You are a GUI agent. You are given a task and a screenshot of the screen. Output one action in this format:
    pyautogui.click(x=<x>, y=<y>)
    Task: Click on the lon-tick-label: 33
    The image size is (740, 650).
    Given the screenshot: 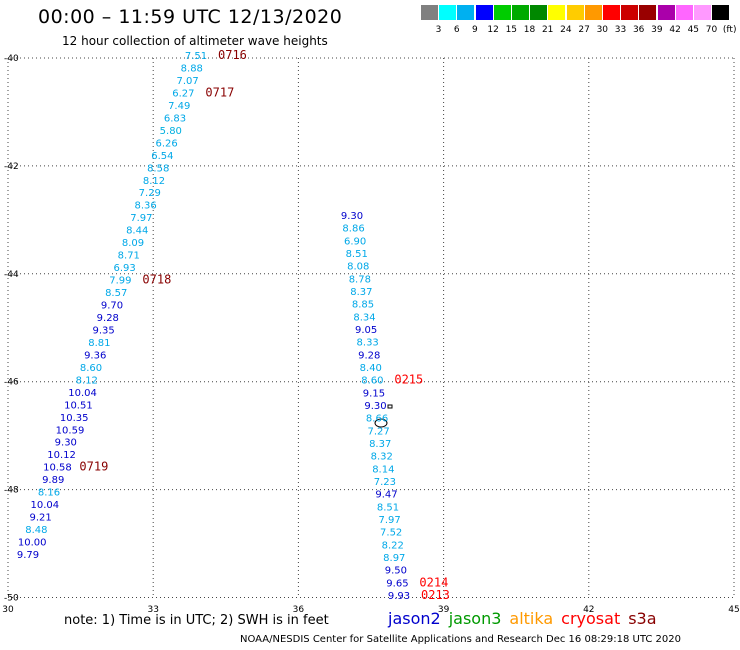 What is the action you would take?
    pyautogui.click(x=152, y=610)
    